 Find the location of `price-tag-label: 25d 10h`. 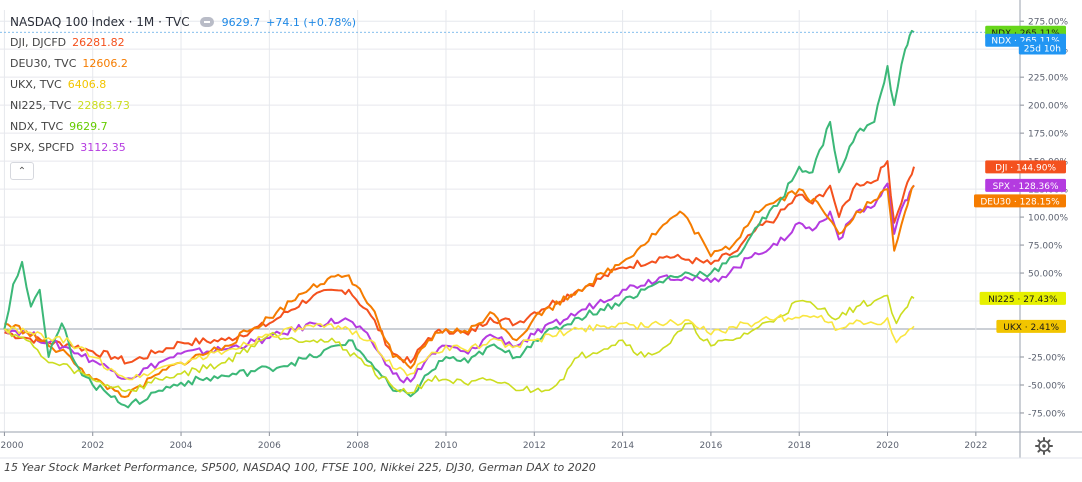

price-tag-label: 25d 10h is located at coordinates (1042, 50).